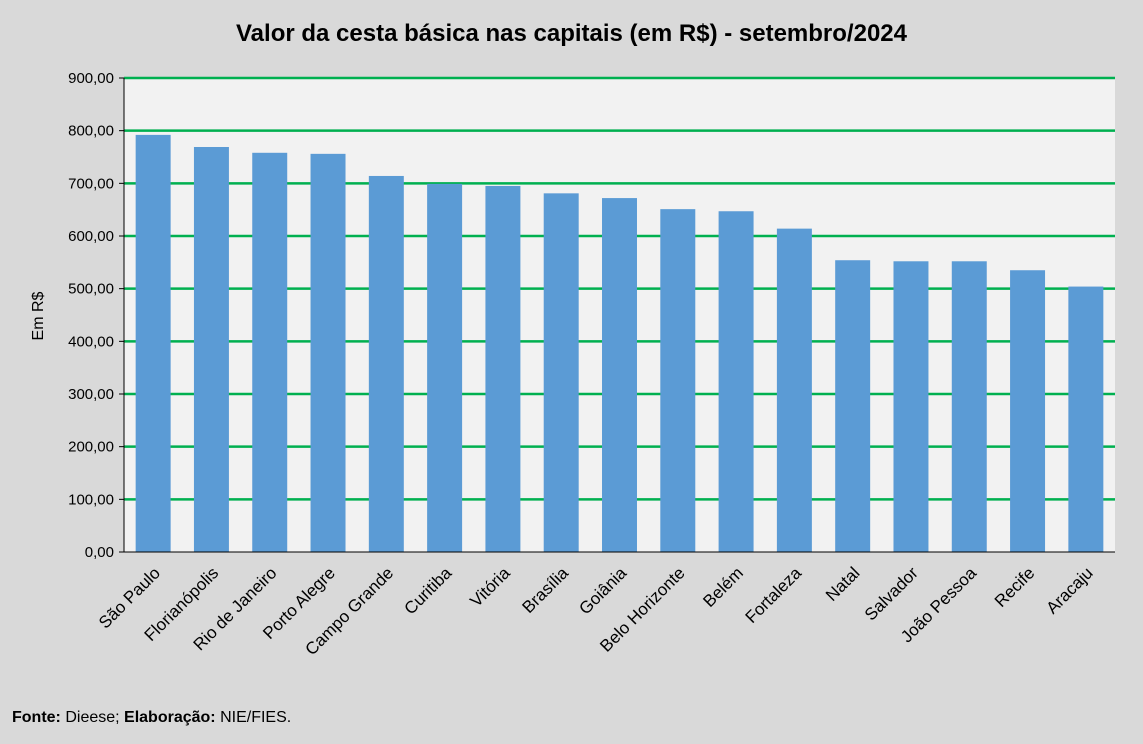 The width and height of the screenshot is (1143, 744). I want to click on y-tick-label: 400,00, so click(91, 341).